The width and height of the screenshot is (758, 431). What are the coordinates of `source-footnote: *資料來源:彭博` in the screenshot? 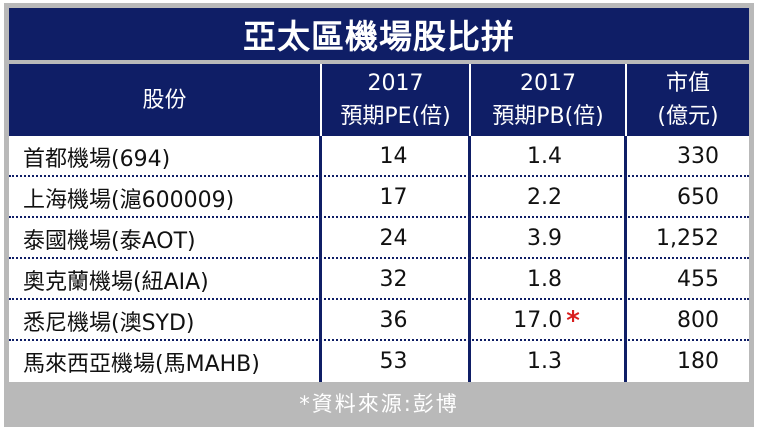 It's located at (379, 404).